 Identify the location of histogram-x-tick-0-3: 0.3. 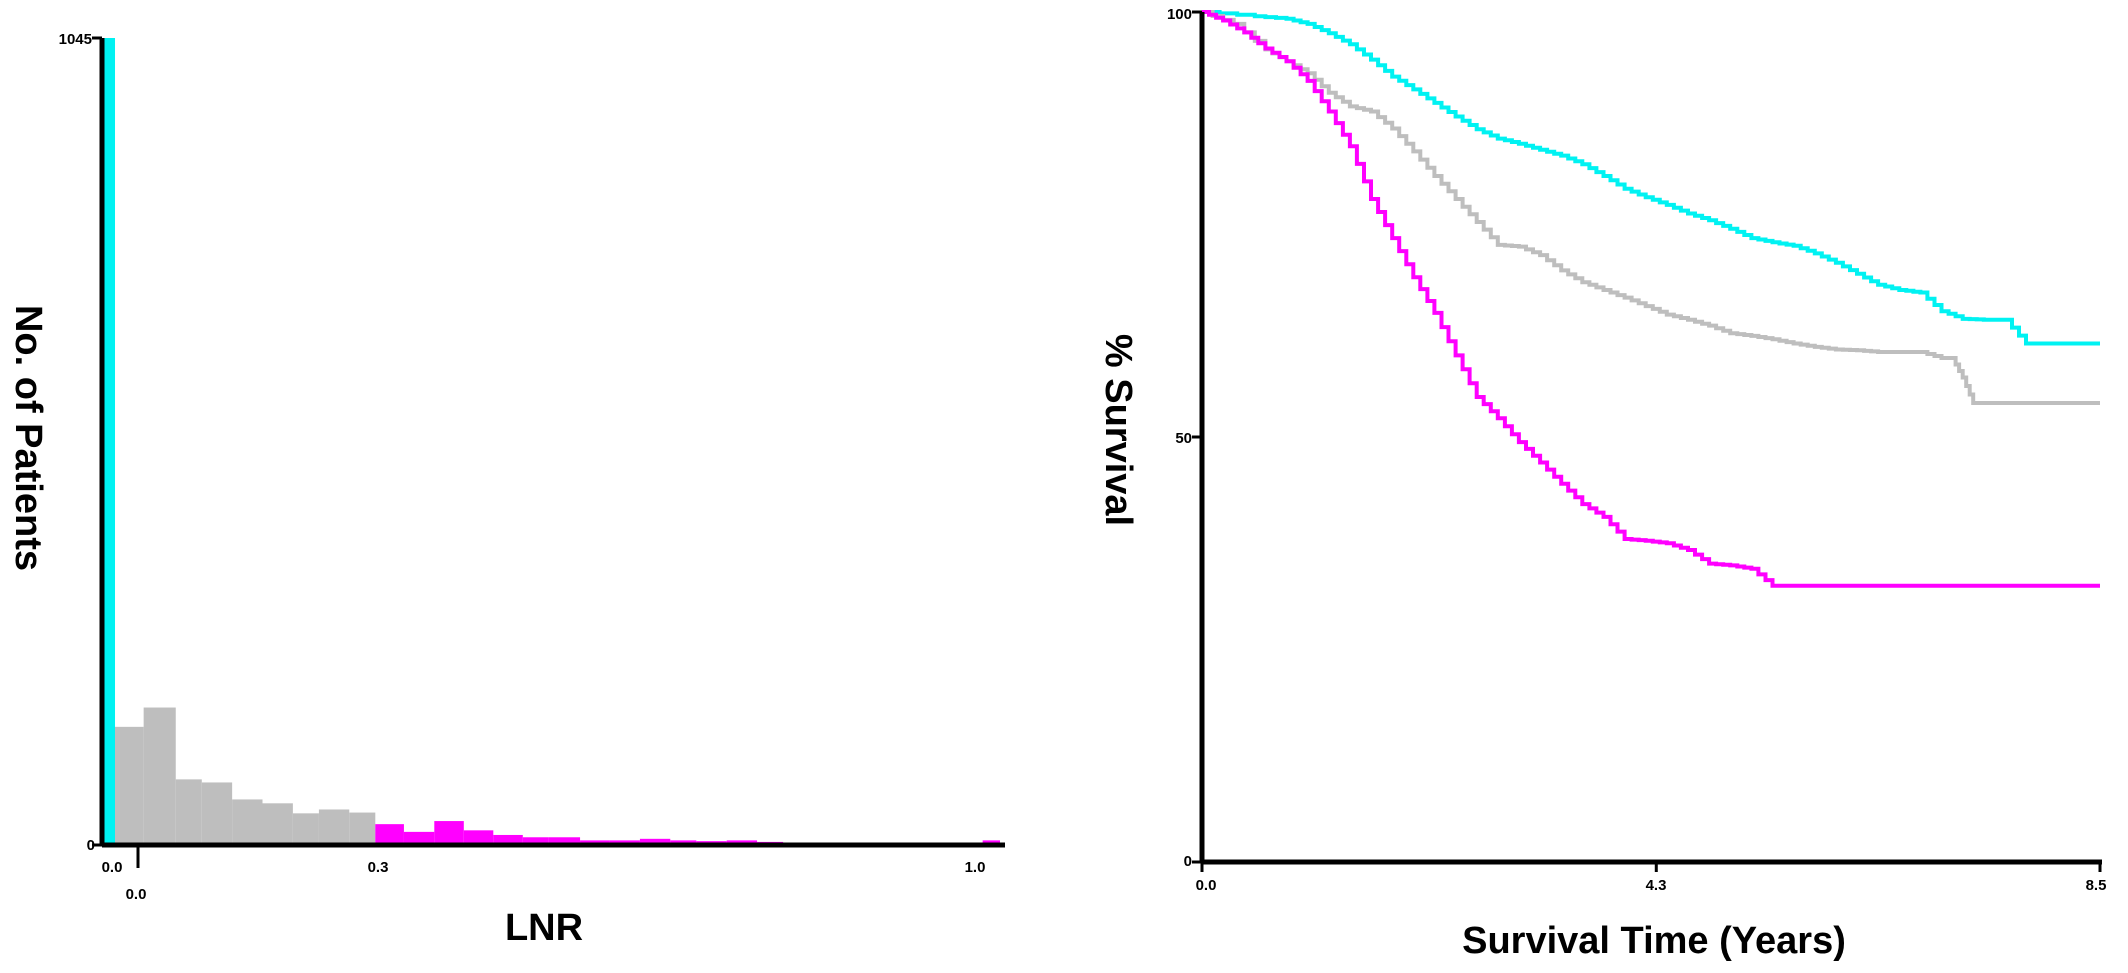
(378, 867).